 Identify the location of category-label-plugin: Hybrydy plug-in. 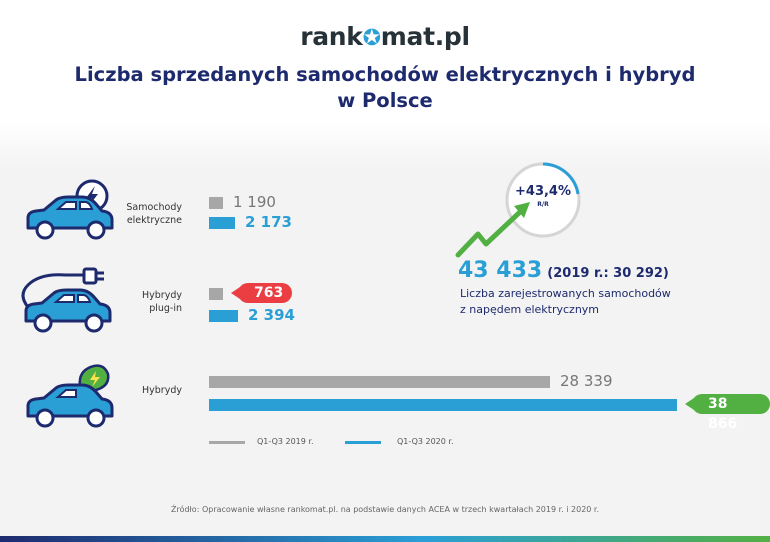
(162, 302).